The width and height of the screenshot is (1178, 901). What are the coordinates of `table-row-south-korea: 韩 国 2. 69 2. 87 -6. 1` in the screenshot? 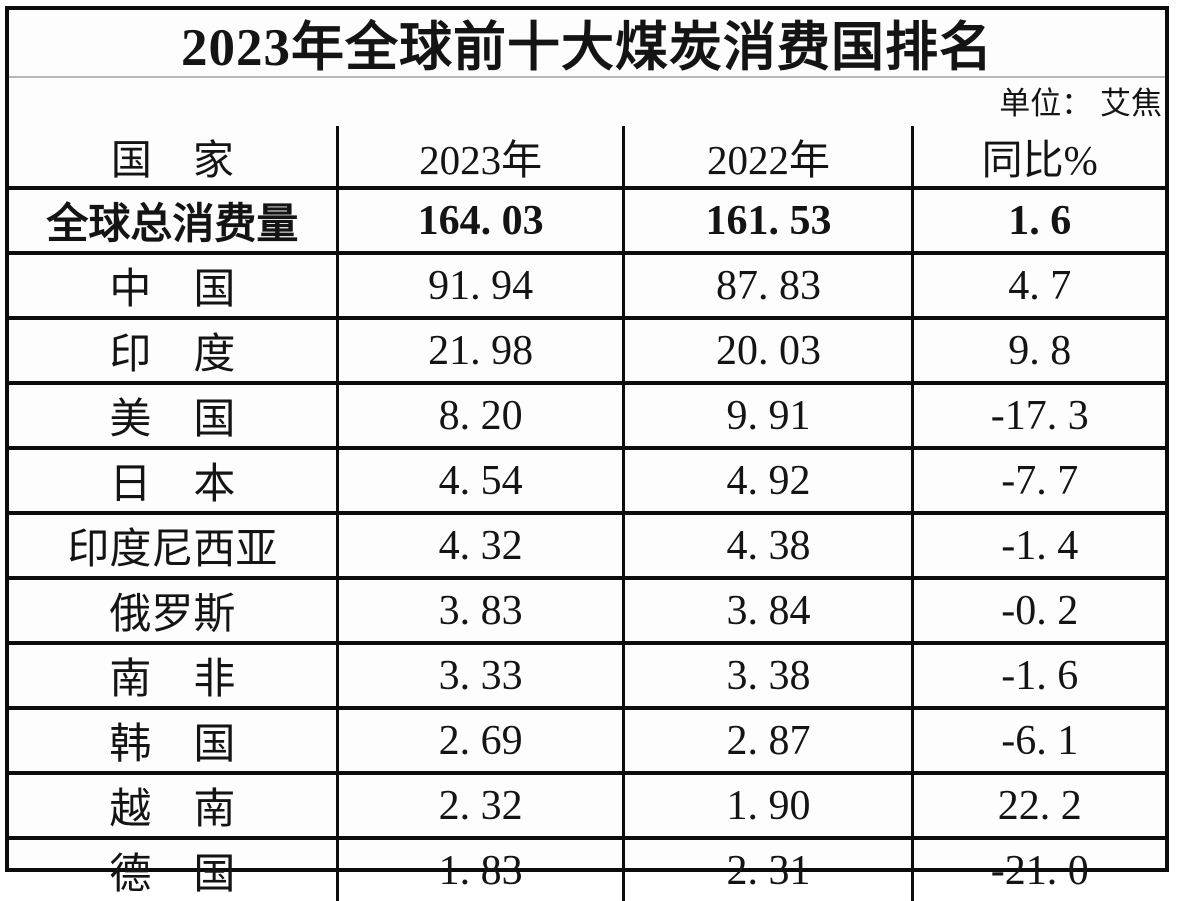 It's located at (587, 740).